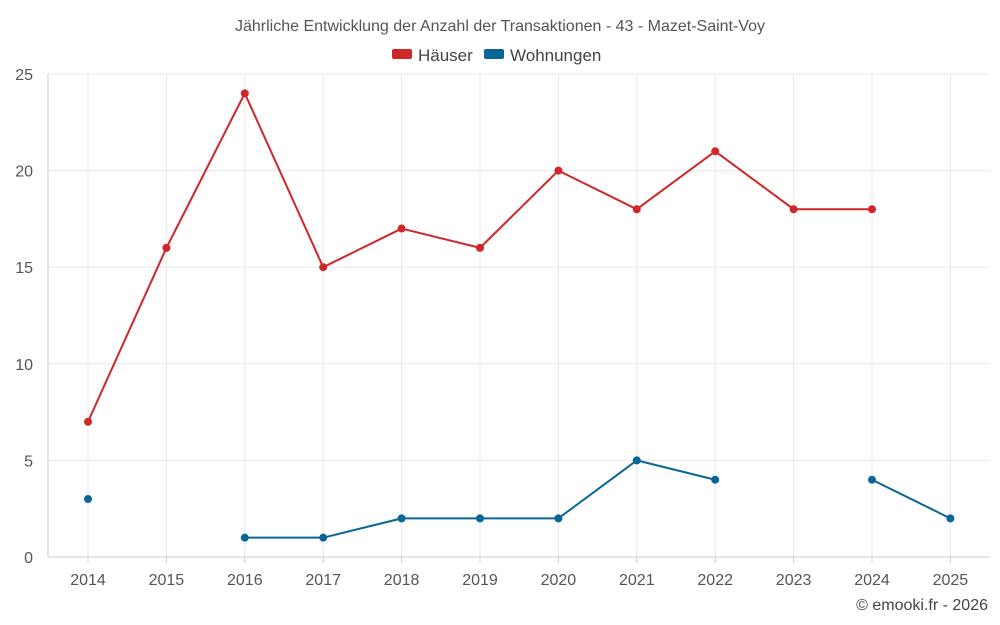 The height and width of the screenshot is (625, 1000). I want to click on x-tick-label: 2024, so click(872, 580).